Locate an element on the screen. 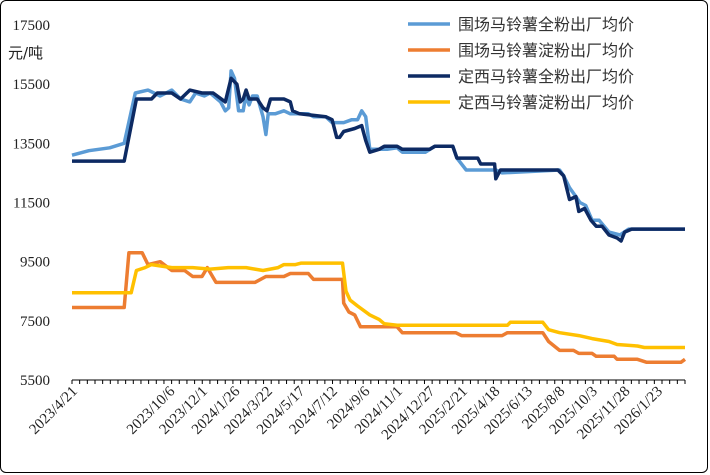 The image size is (710, 475). legend-label: 定西马铃薯淀粉出厂均价 is located at coordinates (546, 102).